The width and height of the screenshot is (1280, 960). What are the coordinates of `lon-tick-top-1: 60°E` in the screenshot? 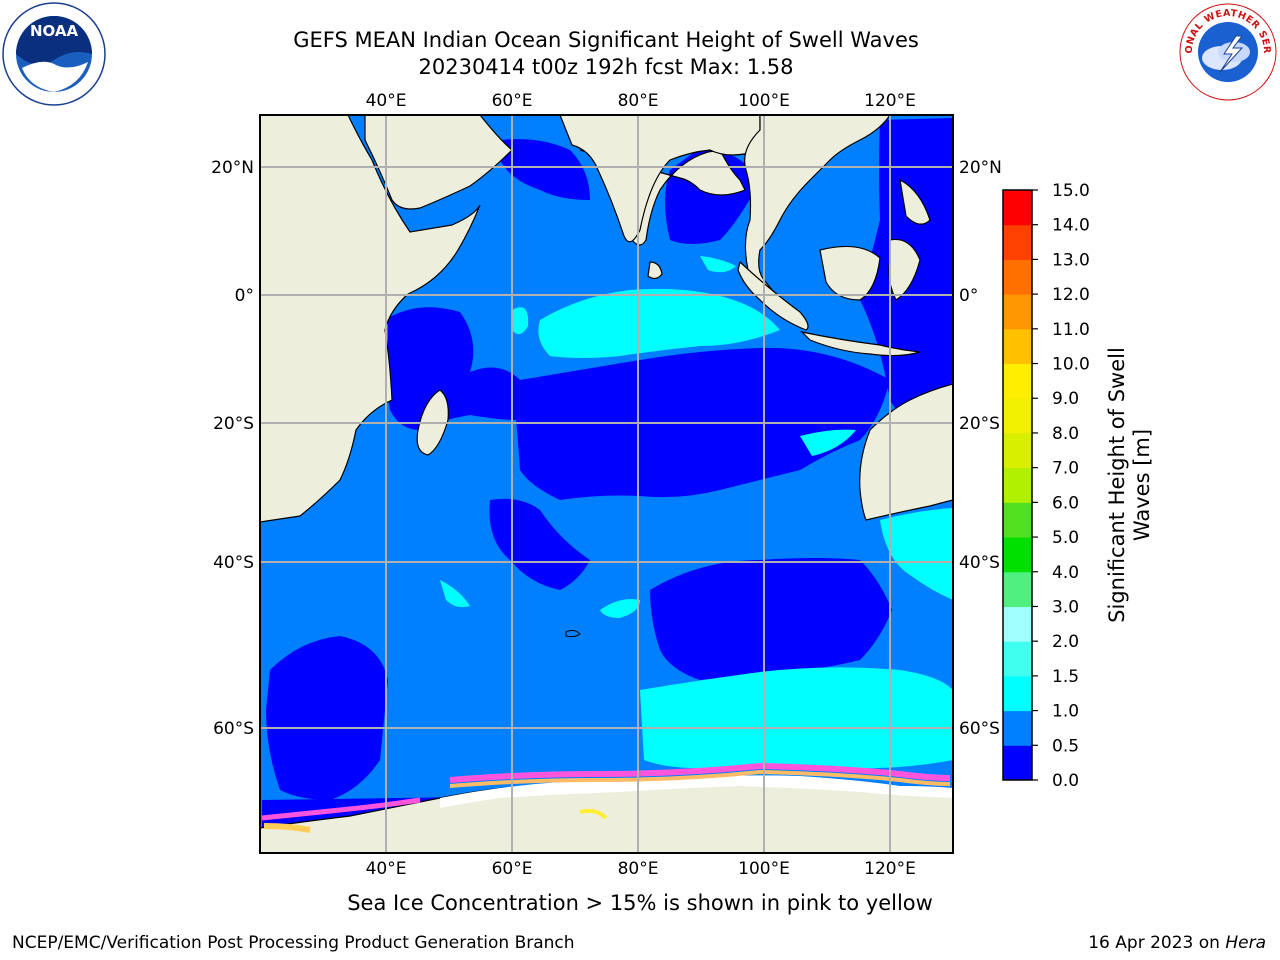 It's located at (512, 101).